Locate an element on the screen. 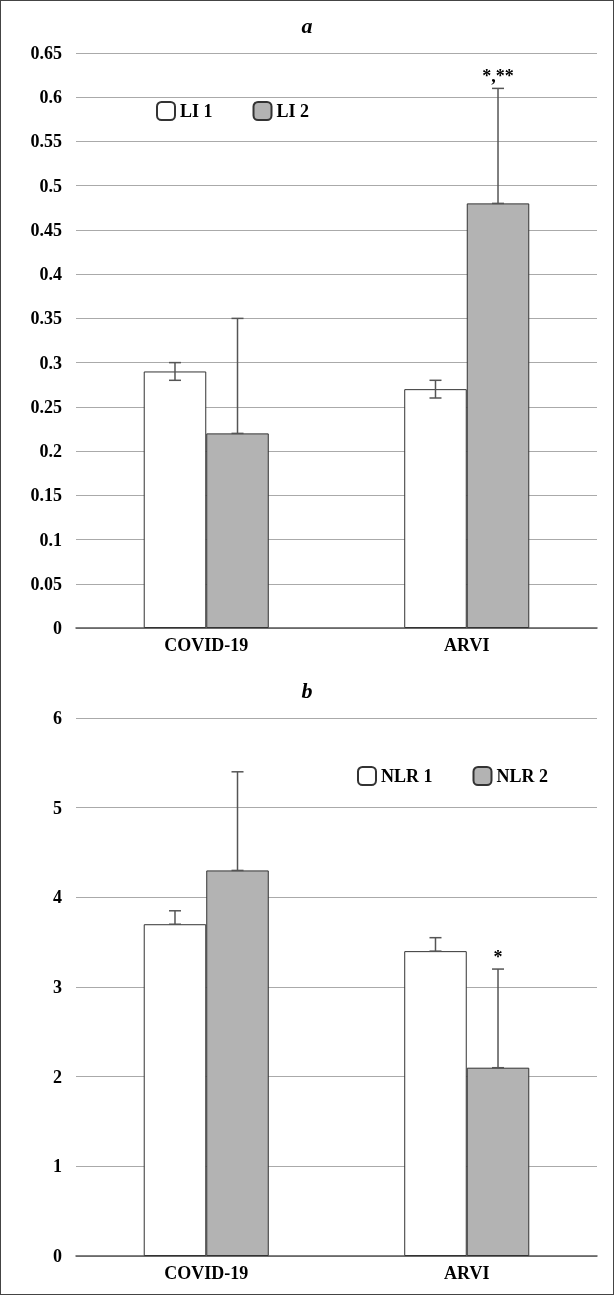 The width and height of the screenshot is (614, 1295). y-tick-label: 0.6 is located at coordinates (50, 97).